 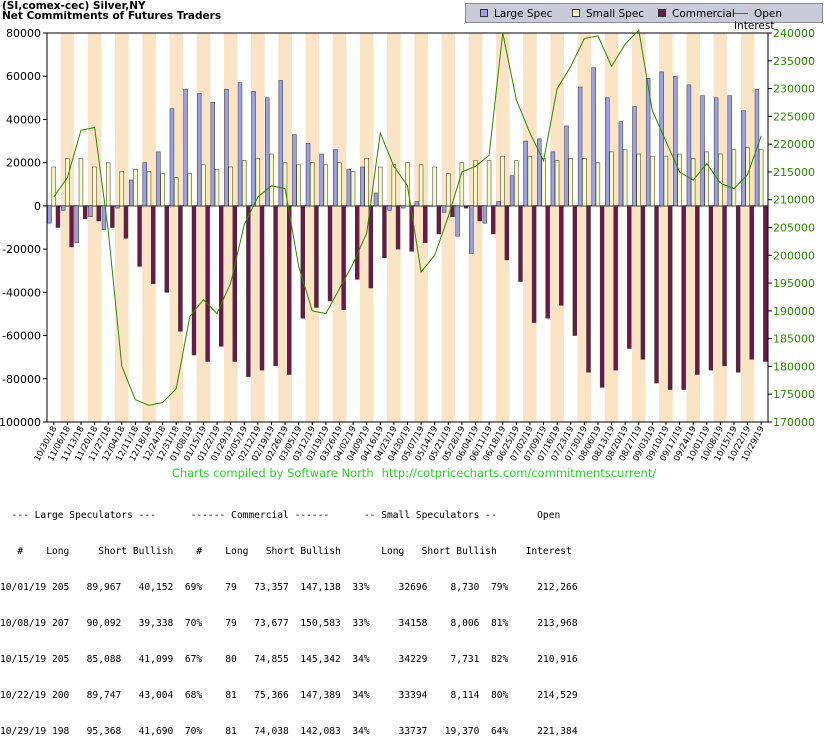 I want to click on legend-swatch-large-spec, so click(x=484, y=13).